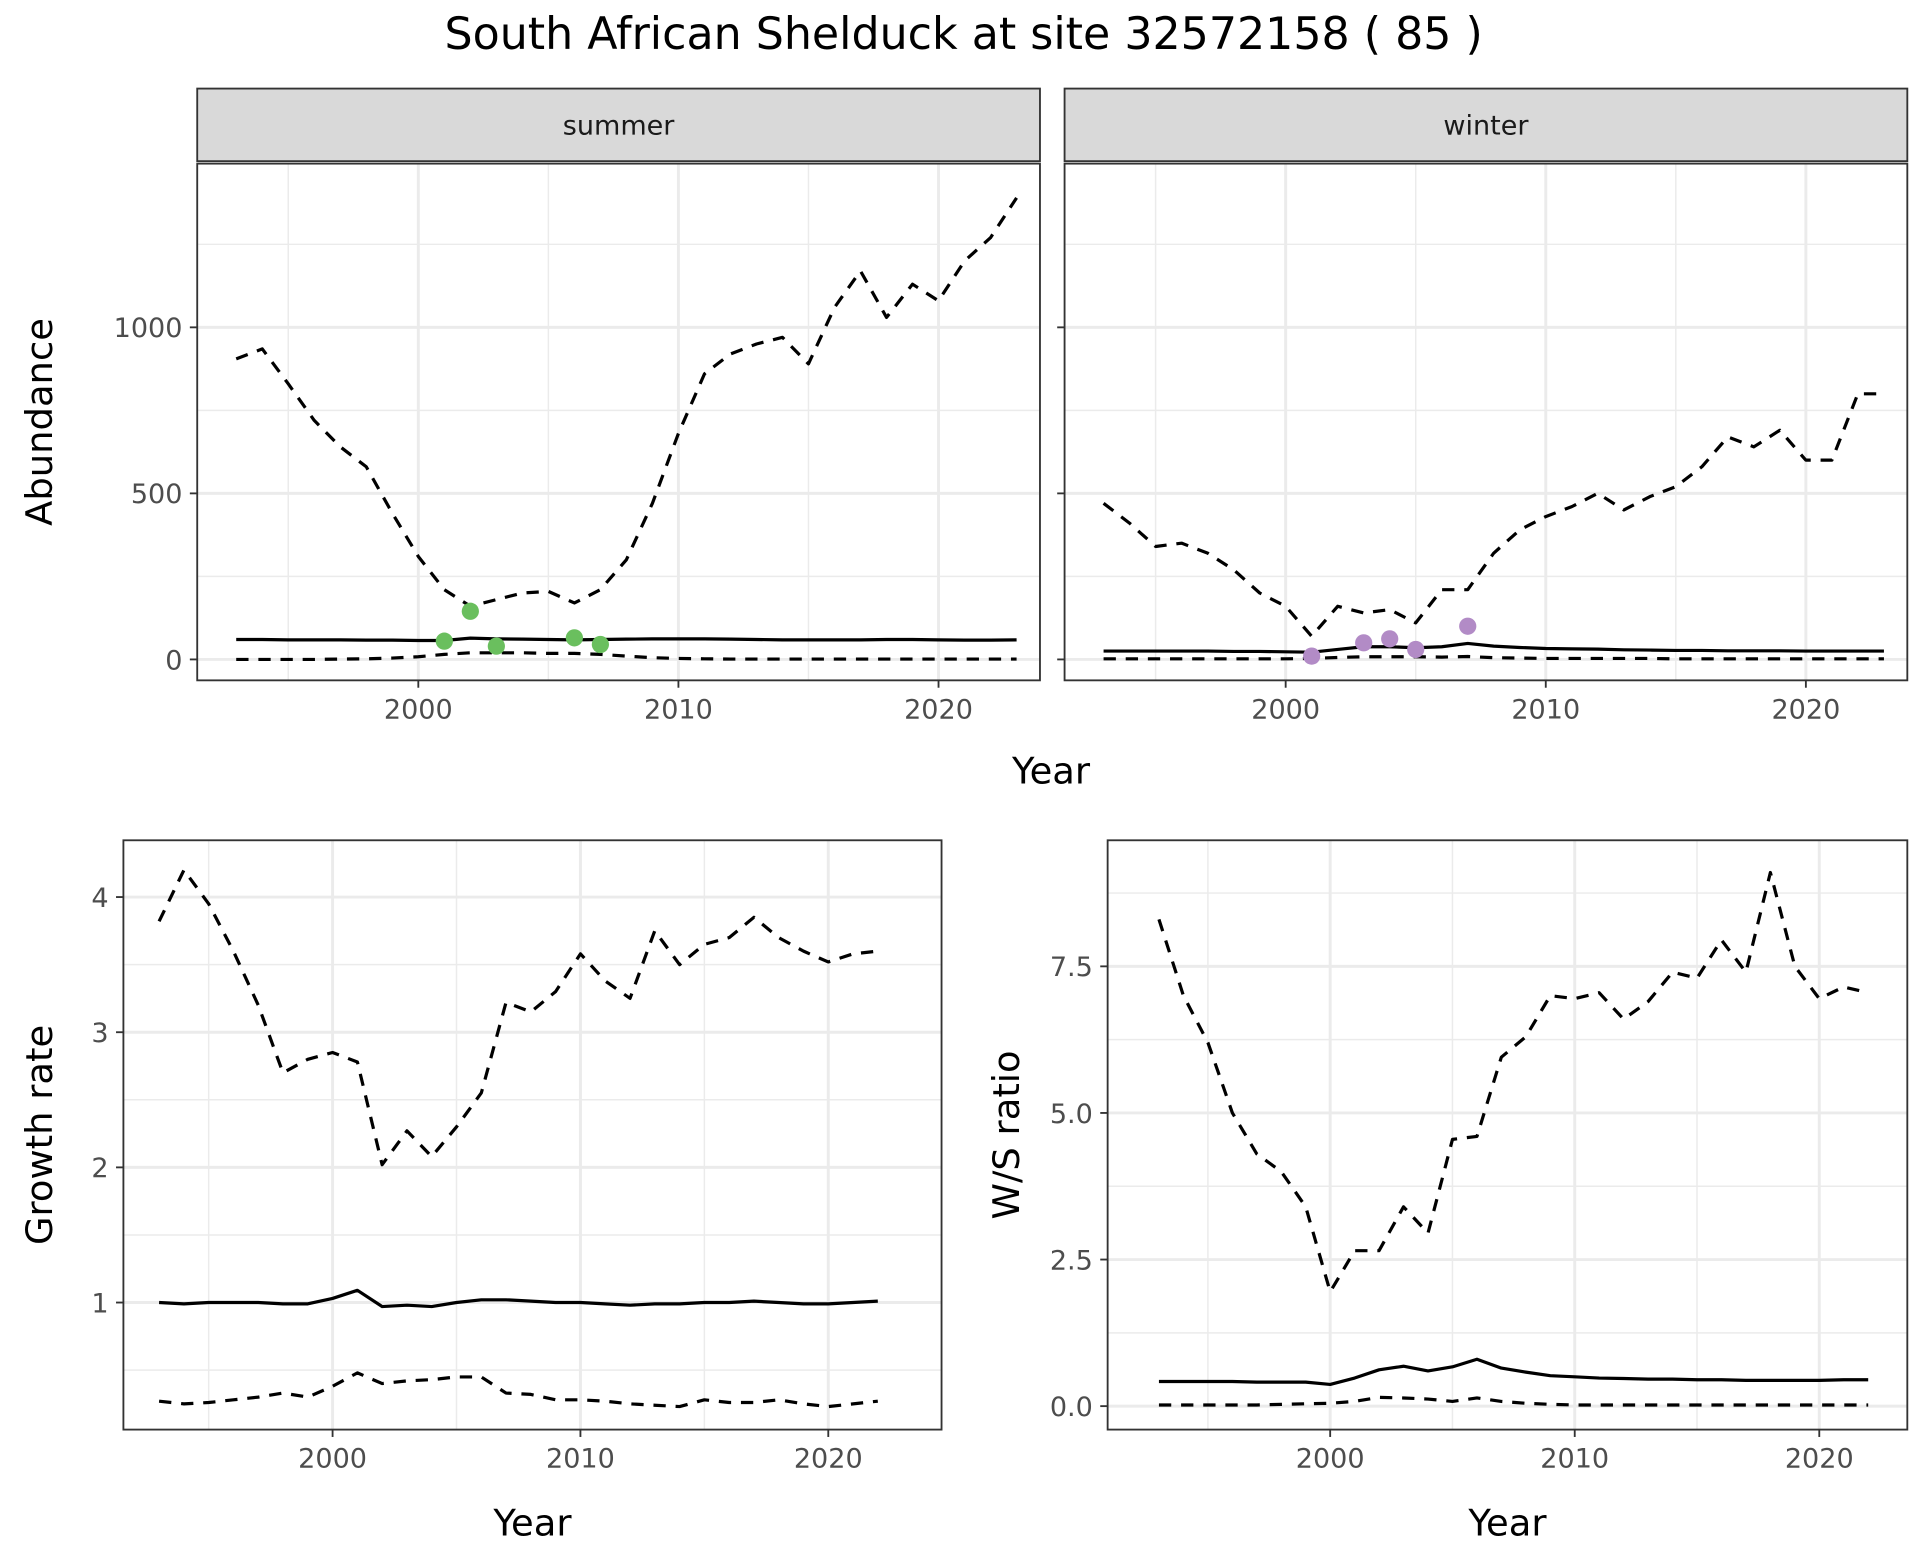 Image resolution: width=1920 pixels, height=1560 pixels. I want to click on y-axis-title: W/S ratio, so click(1006, 1134).